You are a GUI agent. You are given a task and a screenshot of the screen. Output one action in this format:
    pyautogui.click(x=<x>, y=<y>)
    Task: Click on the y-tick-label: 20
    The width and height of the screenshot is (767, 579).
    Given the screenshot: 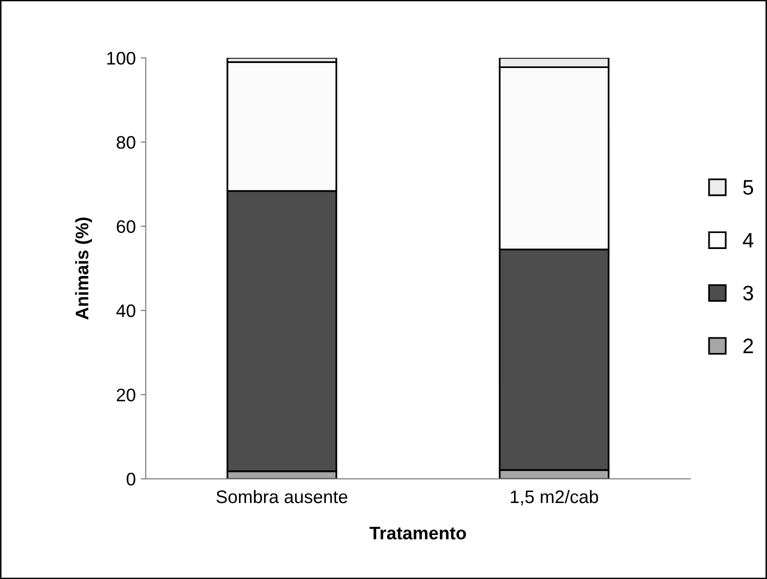 What is the action you would take?
    pyautogui.click(x=126, y=395)
    